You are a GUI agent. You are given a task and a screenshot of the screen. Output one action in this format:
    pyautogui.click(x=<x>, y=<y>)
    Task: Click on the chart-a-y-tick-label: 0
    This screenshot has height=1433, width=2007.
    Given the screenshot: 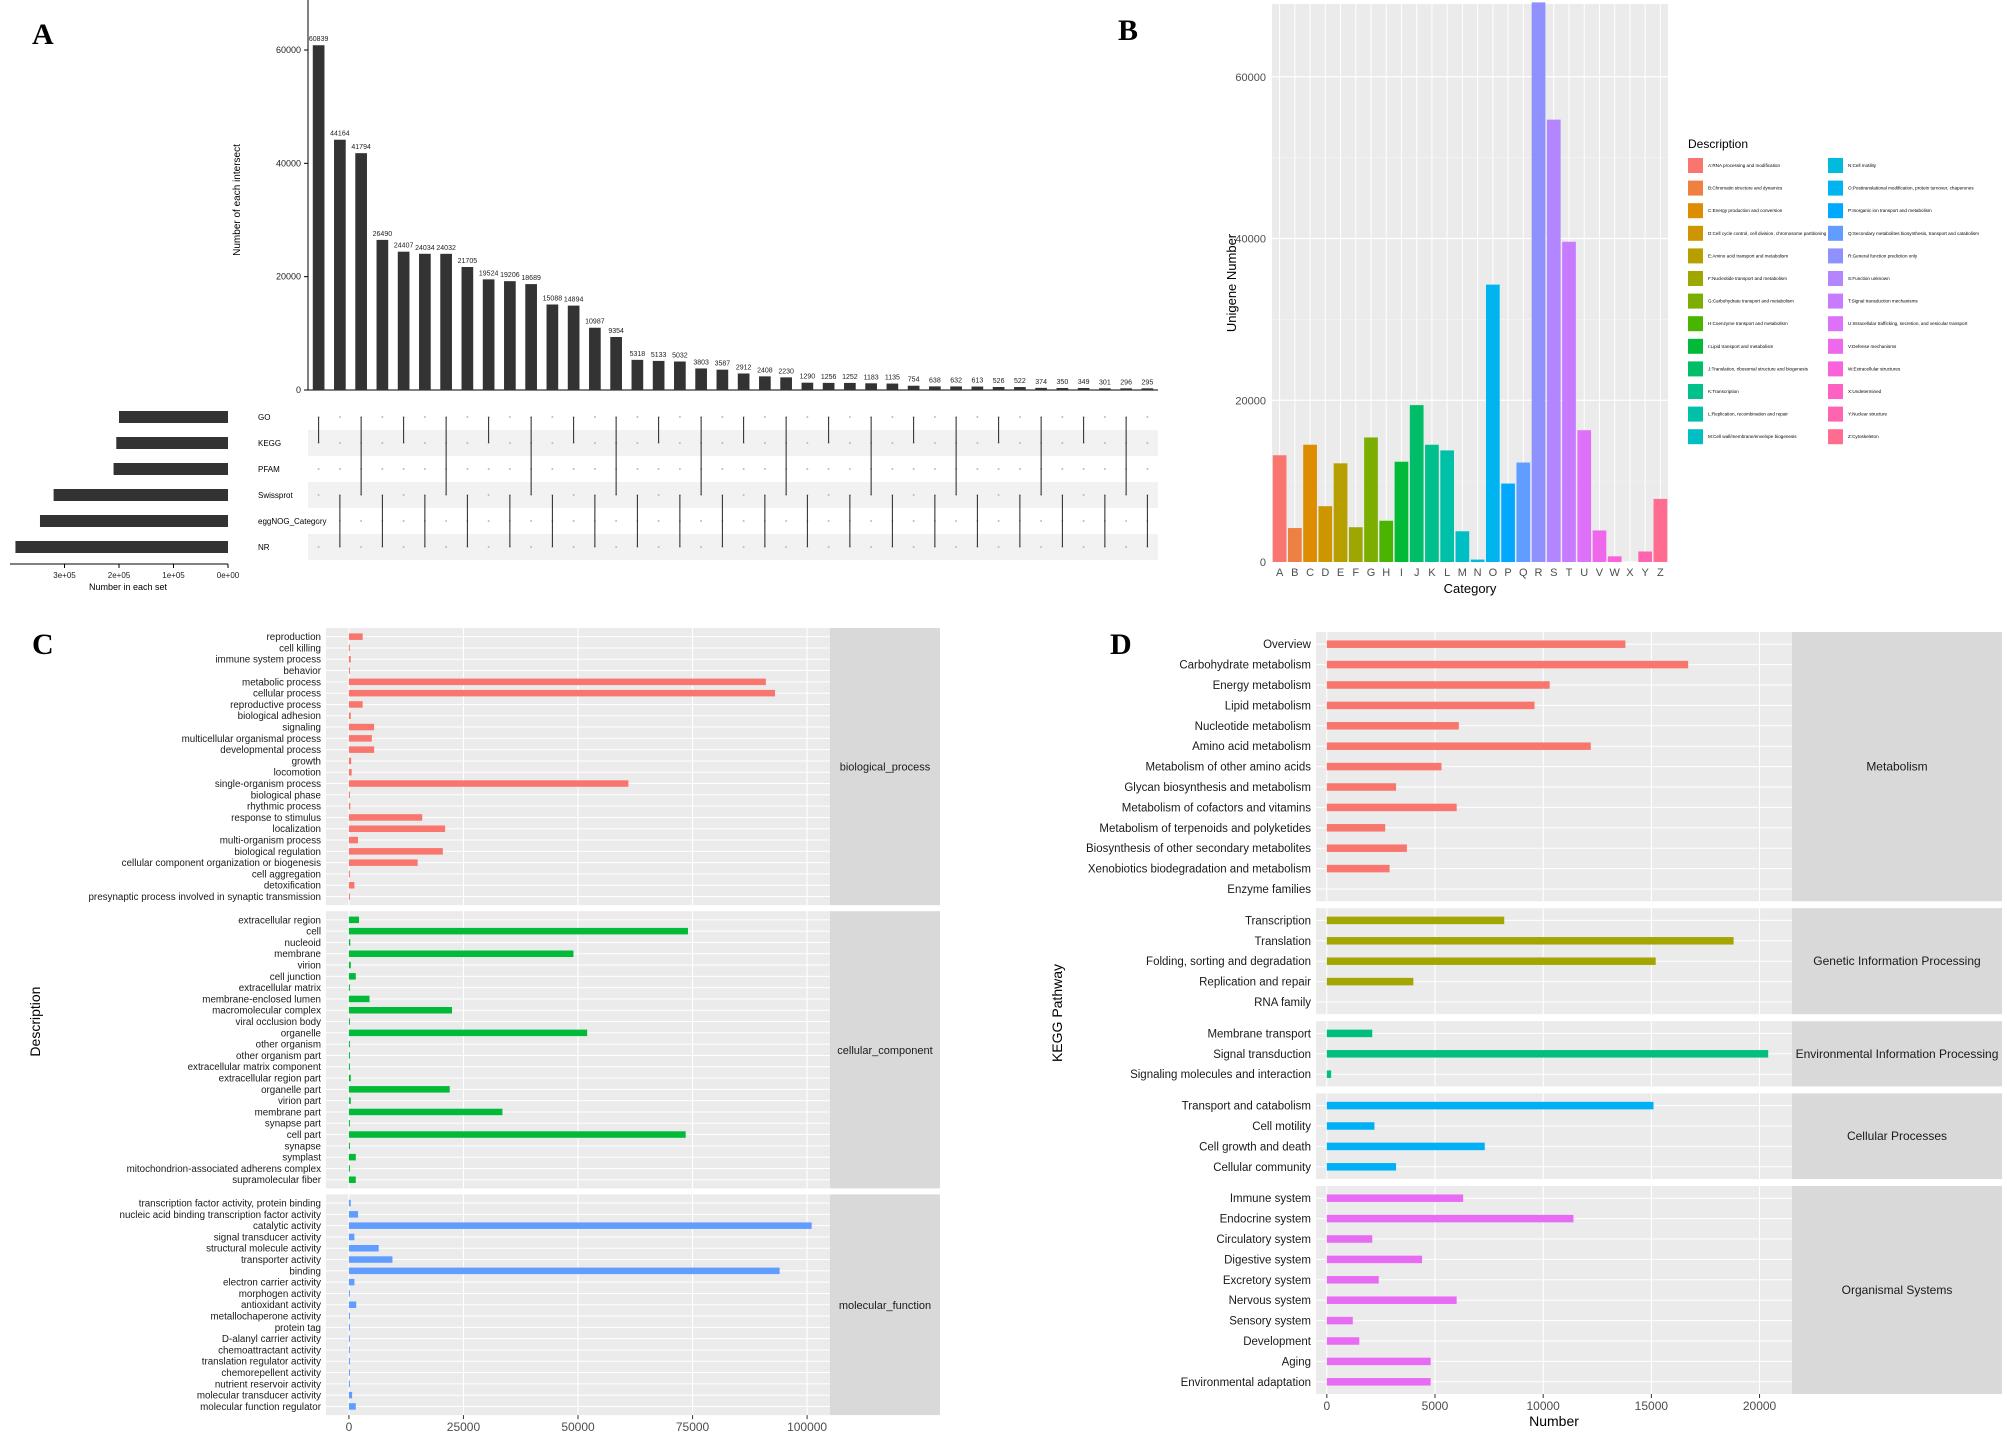 What is the action you would take?
    pyautogui.click(x=298, y=390)
    